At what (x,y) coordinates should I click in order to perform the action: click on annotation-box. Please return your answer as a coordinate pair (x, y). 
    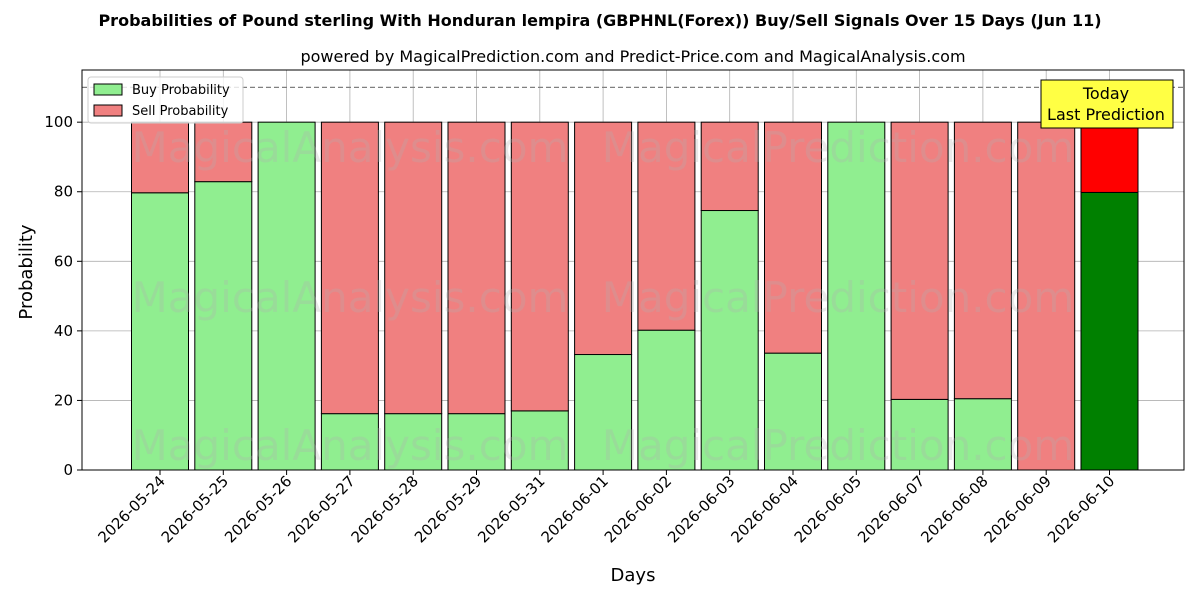
    Looking at the image, I should click on (1107, 104).